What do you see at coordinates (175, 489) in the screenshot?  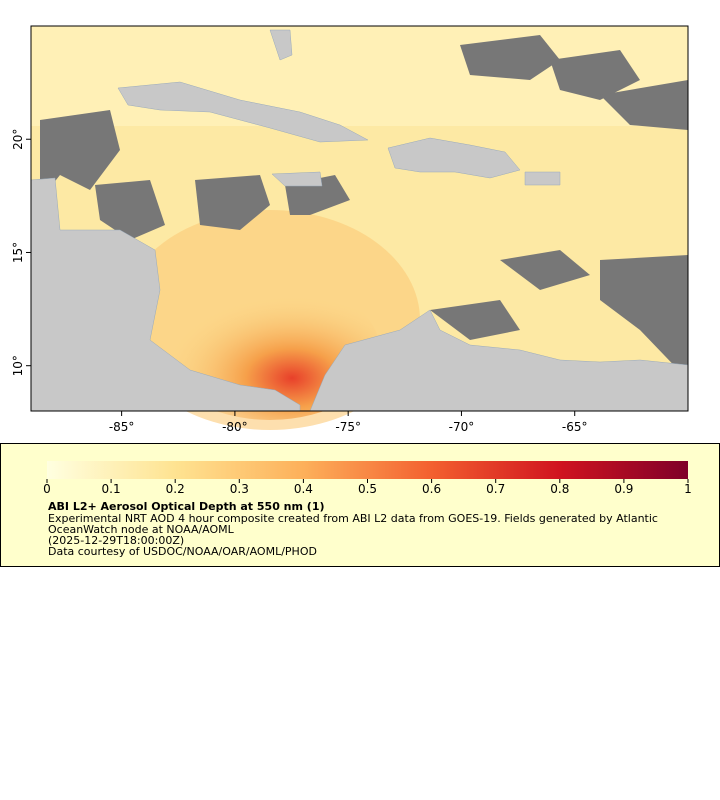 I see `colorbar-tick-label: 0.2` at bounding box center [175, 489].